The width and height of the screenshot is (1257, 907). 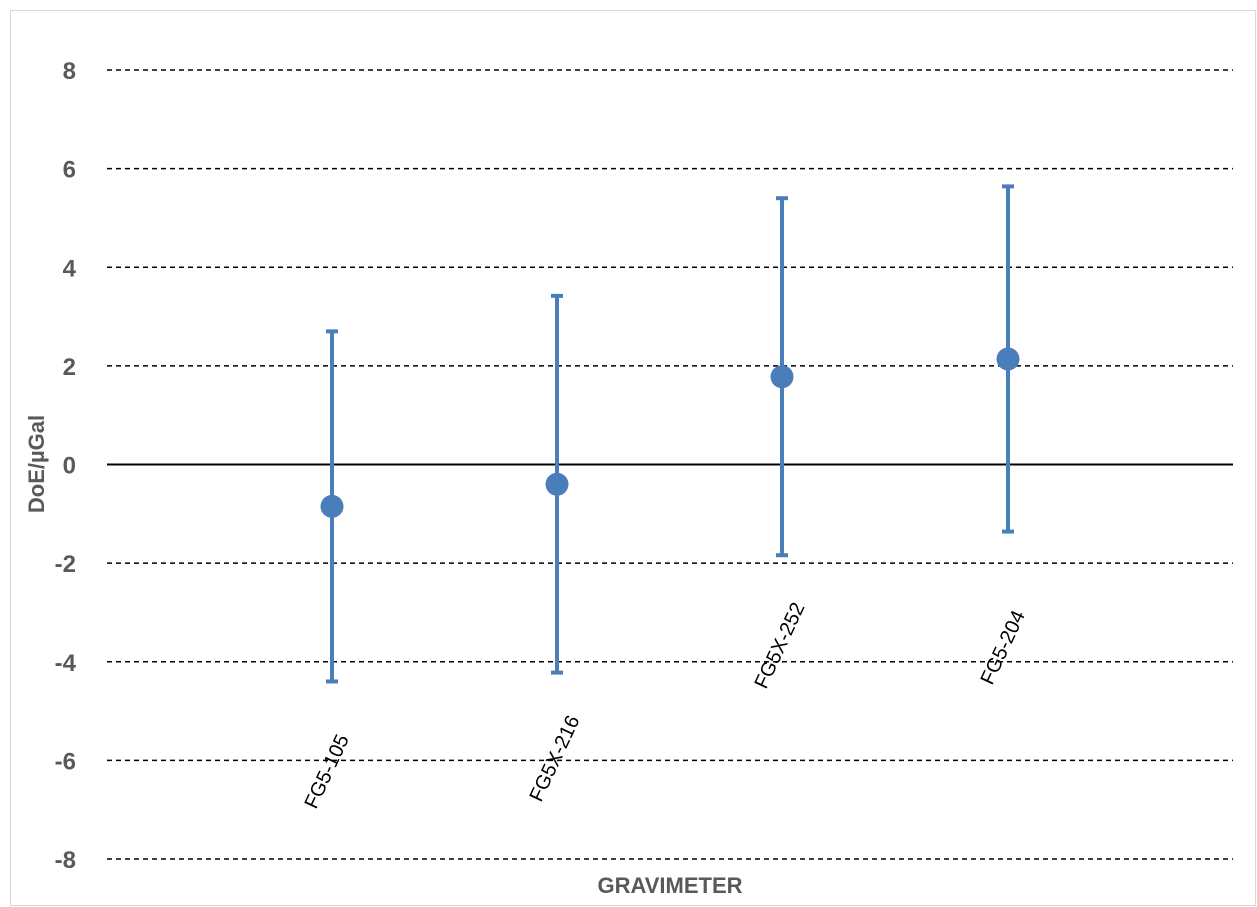 What do you see at coordinates (65, 860) in the screenshot?
I see `y-tick-label: -8` at bounding box center [65, 860].